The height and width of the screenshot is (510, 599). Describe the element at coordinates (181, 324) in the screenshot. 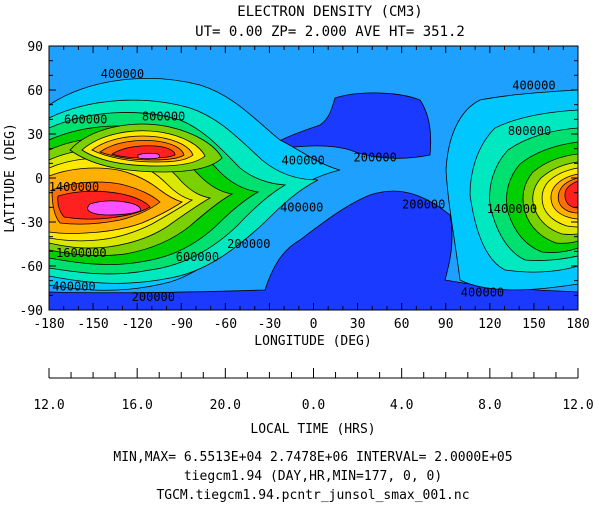

I see `x-tick-label: -90` at that location.